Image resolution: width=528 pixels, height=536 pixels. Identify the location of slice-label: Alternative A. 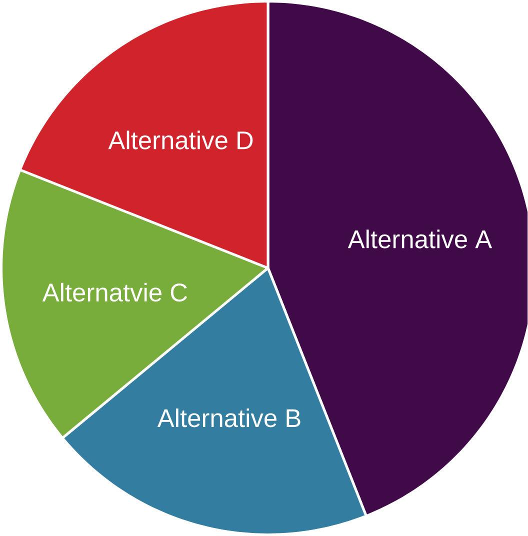
(420, 239).